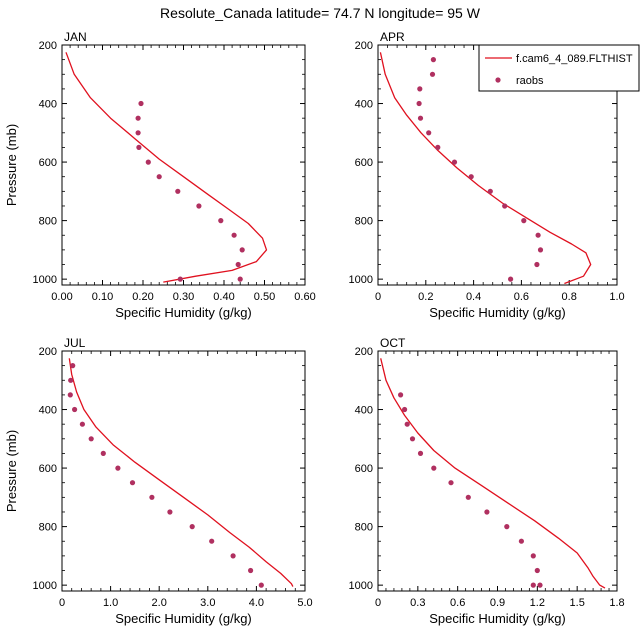 The image size is (640, 639). What do you see at coordinates (11, 165) in the screenshot?
I see `y-axis-label-jan: Pressure (mb)` at bounding box center [11, 165].